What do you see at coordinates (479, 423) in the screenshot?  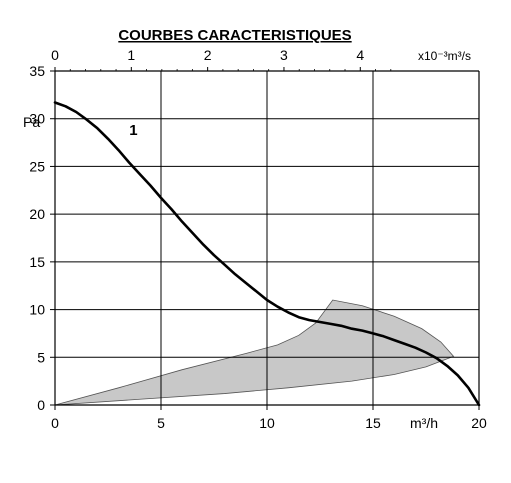 I see `x-tick-label-4: 20` at bounding box center [479, 423].